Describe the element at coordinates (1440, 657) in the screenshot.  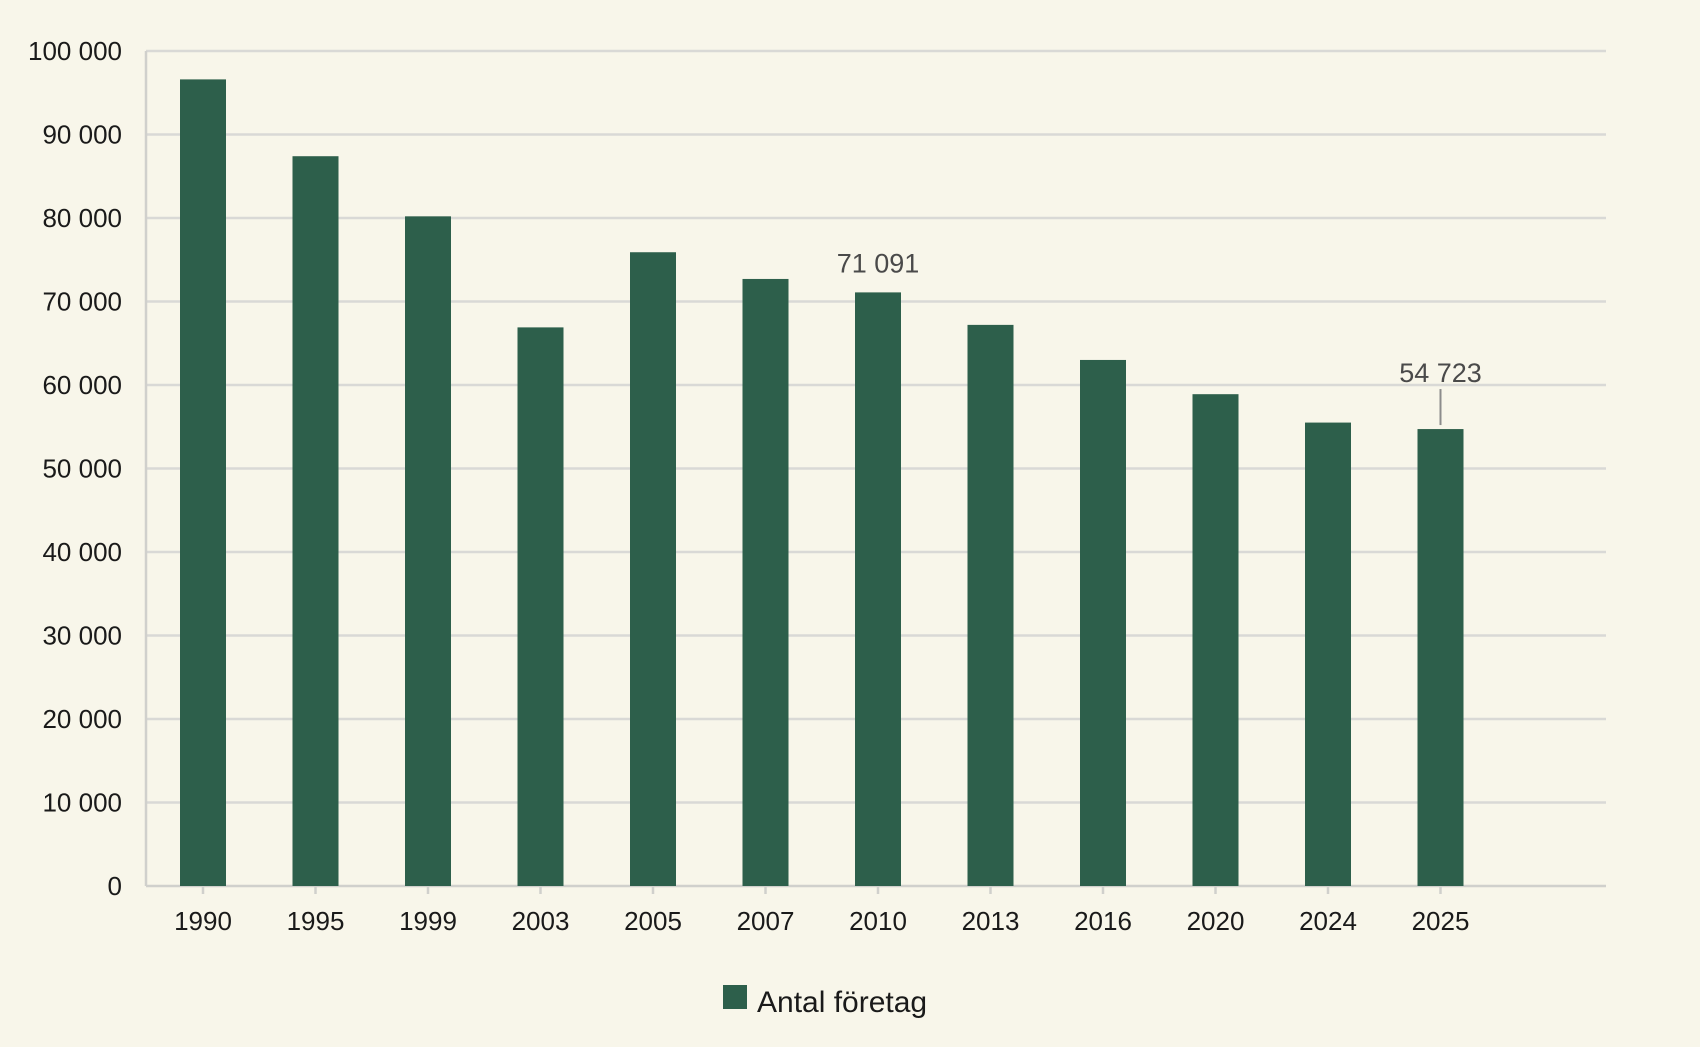
I see `bar-2025` at that location.